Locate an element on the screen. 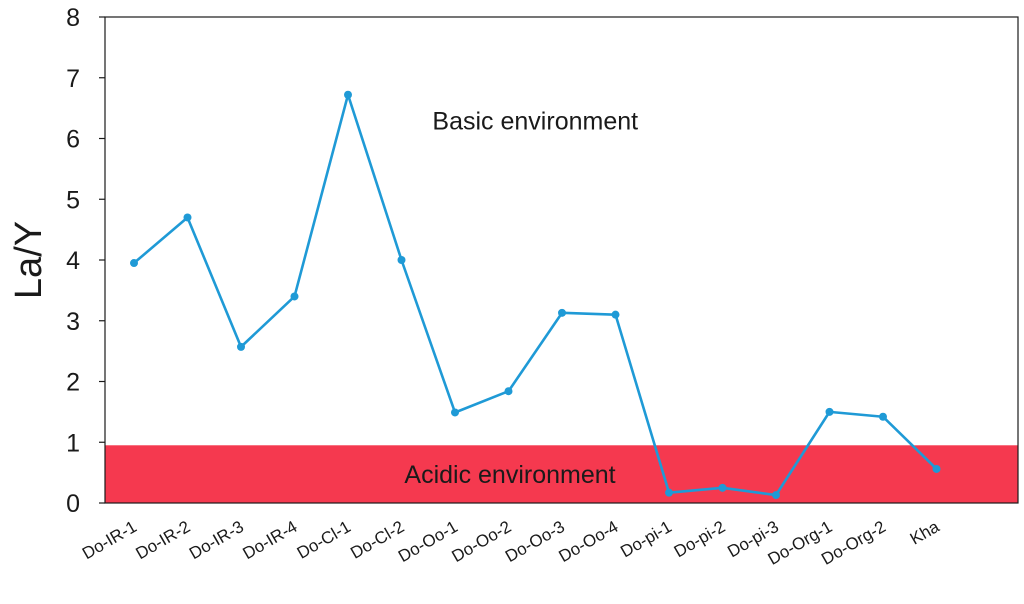 The height and width of the screenshot is (604, 1024). y-tick-label: 5 is located at coordinates (73, 200).